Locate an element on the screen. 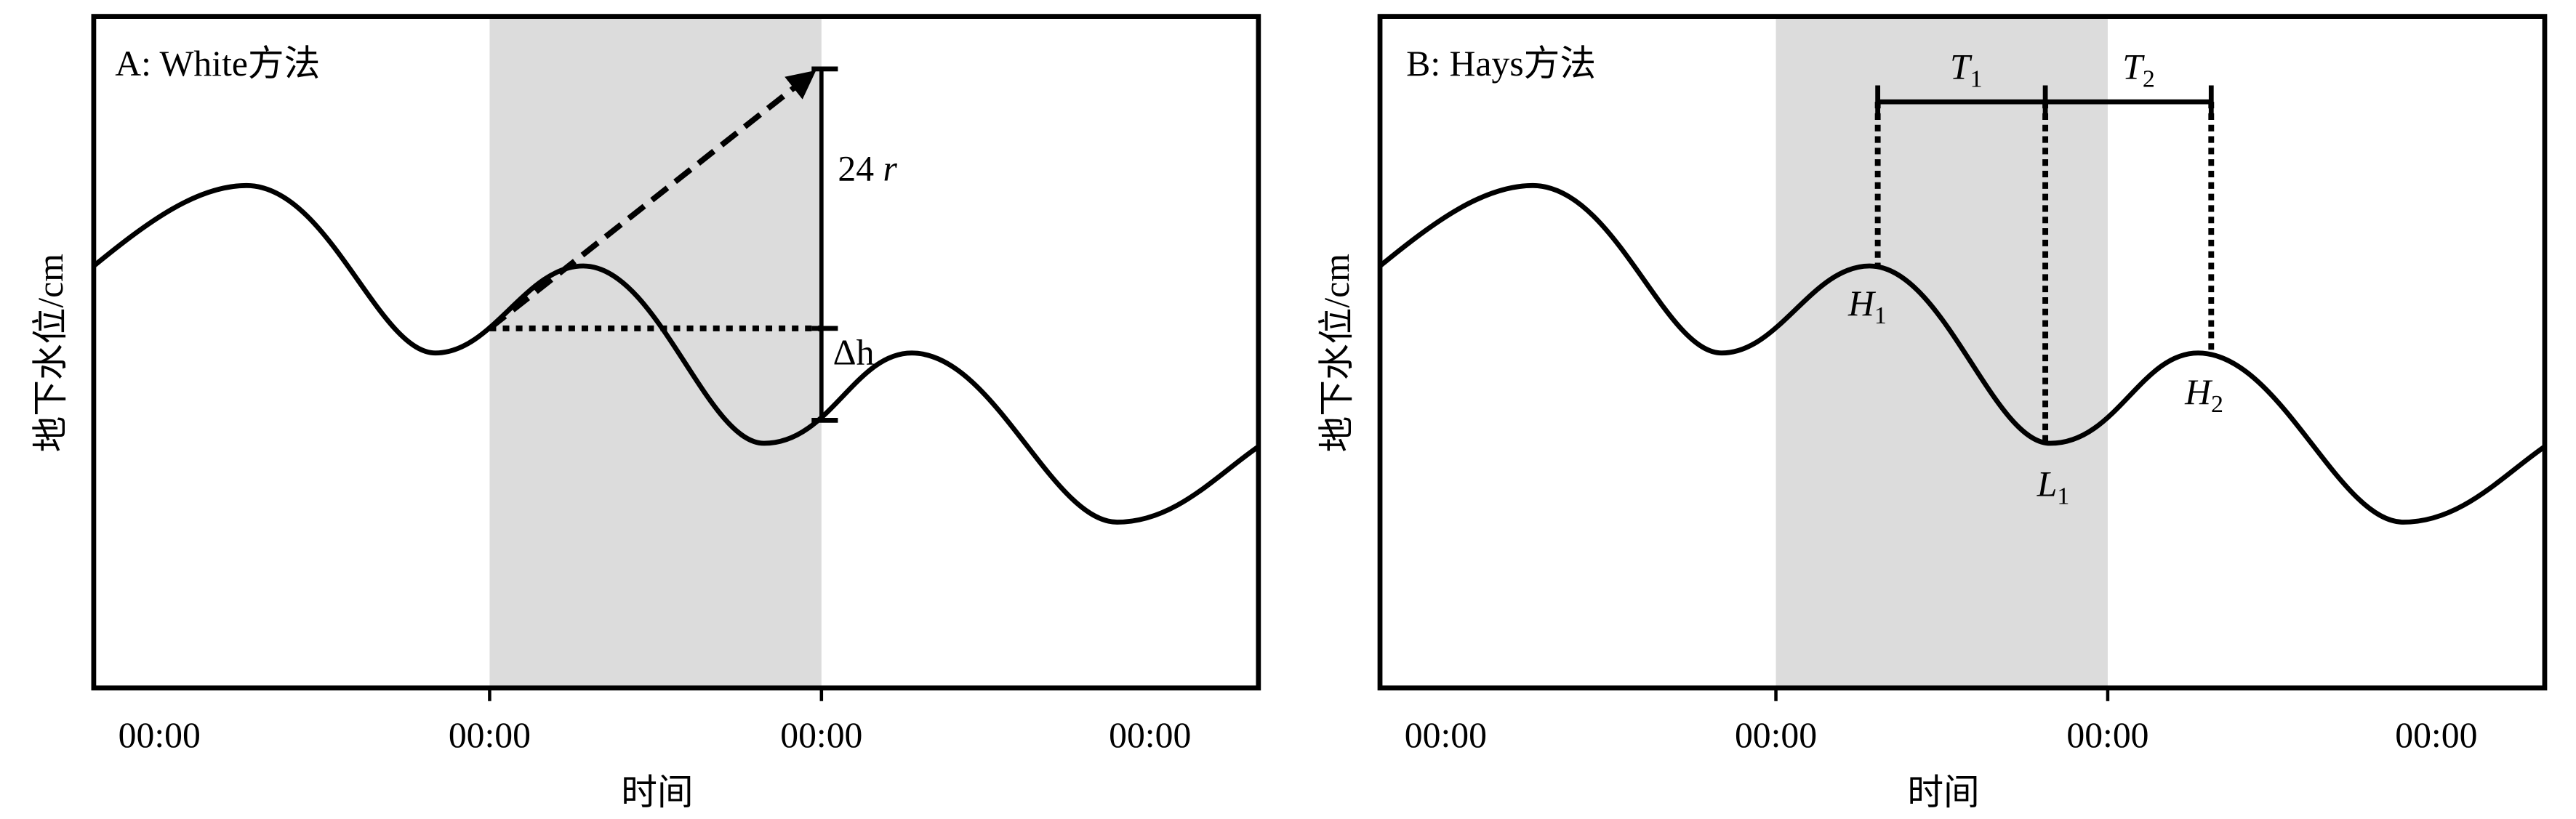  point-label: L1 is located at coordinates (2054, 487).